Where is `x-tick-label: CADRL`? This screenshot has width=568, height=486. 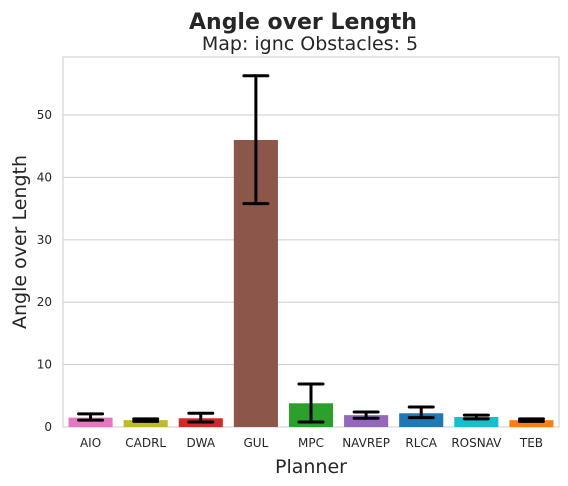 x-tick-label: CADRL is located at coordinates (145, 443).